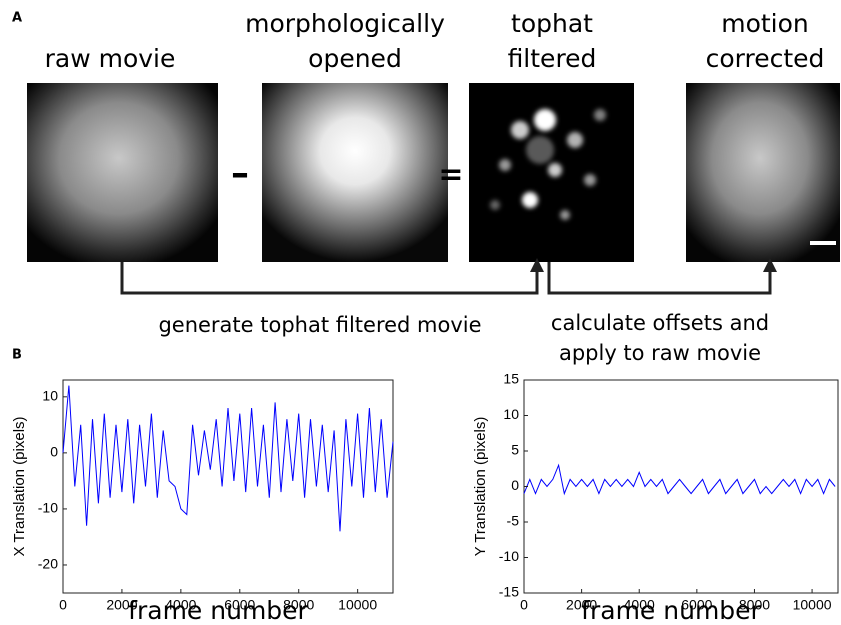 Image resolution: width=841 pixels, height=625 pixels. I want to click on tophat-blobs, so click(548, 164).